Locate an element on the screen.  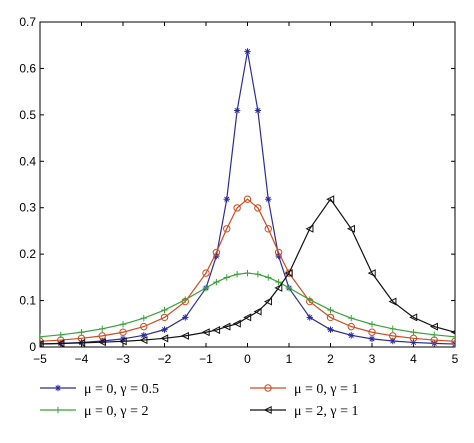
x-tick-label: 5 is located at coordinates (455, 359).